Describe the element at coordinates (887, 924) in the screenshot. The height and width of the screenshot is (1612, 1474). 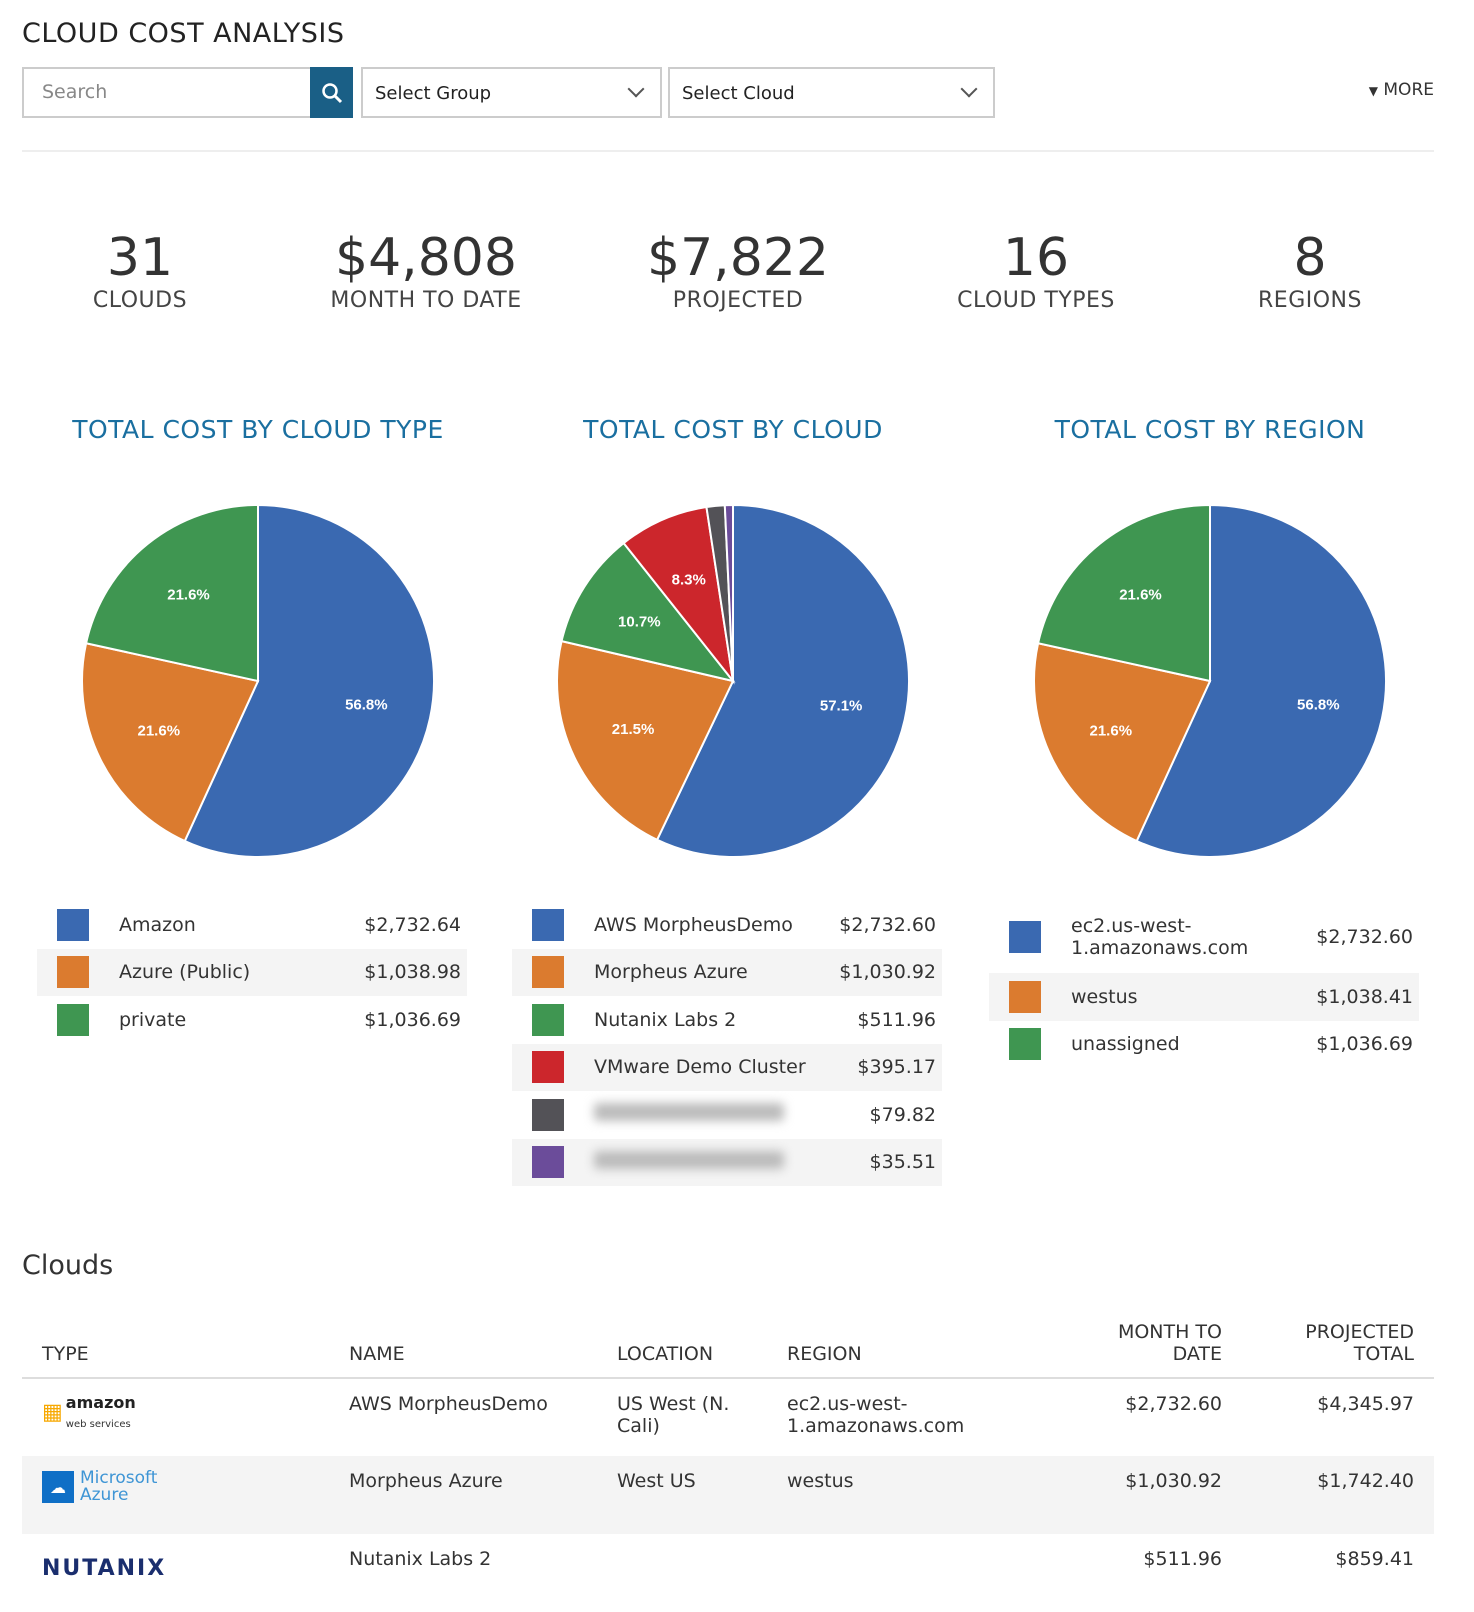
I see `legend-value: $2,732.60` at that location.